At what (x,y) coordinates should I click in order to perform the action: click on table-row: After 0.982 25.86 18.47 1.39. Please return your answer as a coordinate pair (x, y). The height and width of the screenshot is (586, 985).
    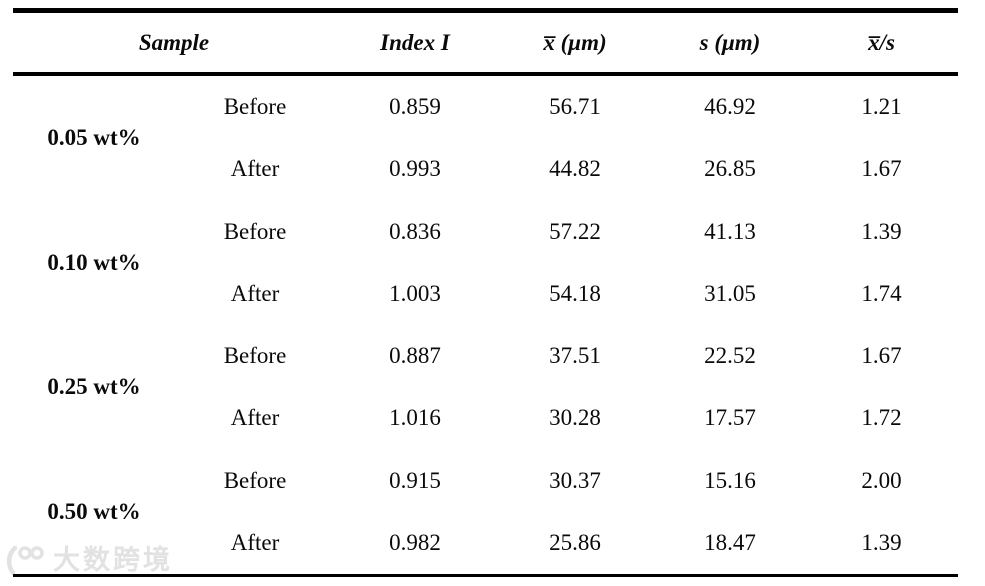
    Looking at the image, I should click on (485, 543).